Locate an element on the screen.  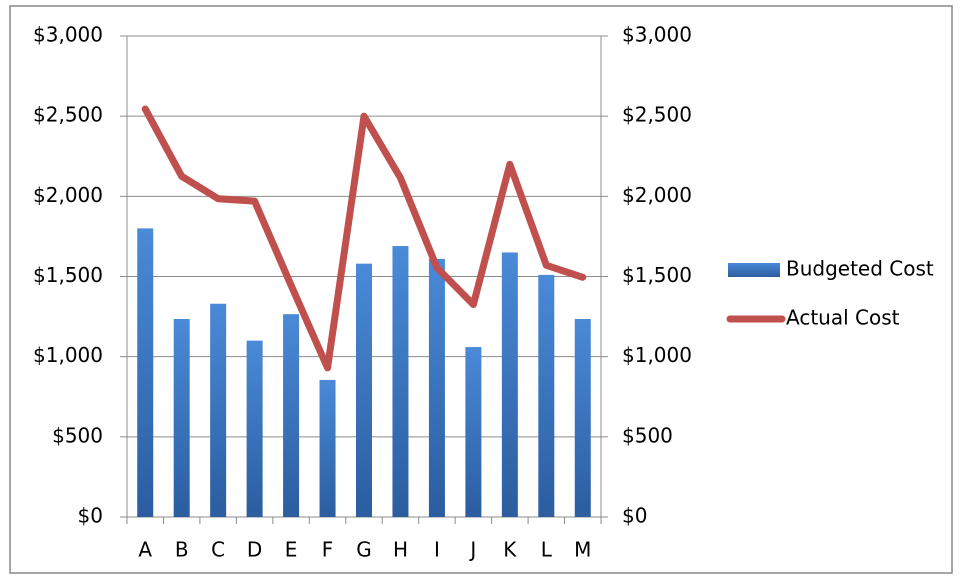
y-tick-label: $3,000 is located at coordinates (68, 35).